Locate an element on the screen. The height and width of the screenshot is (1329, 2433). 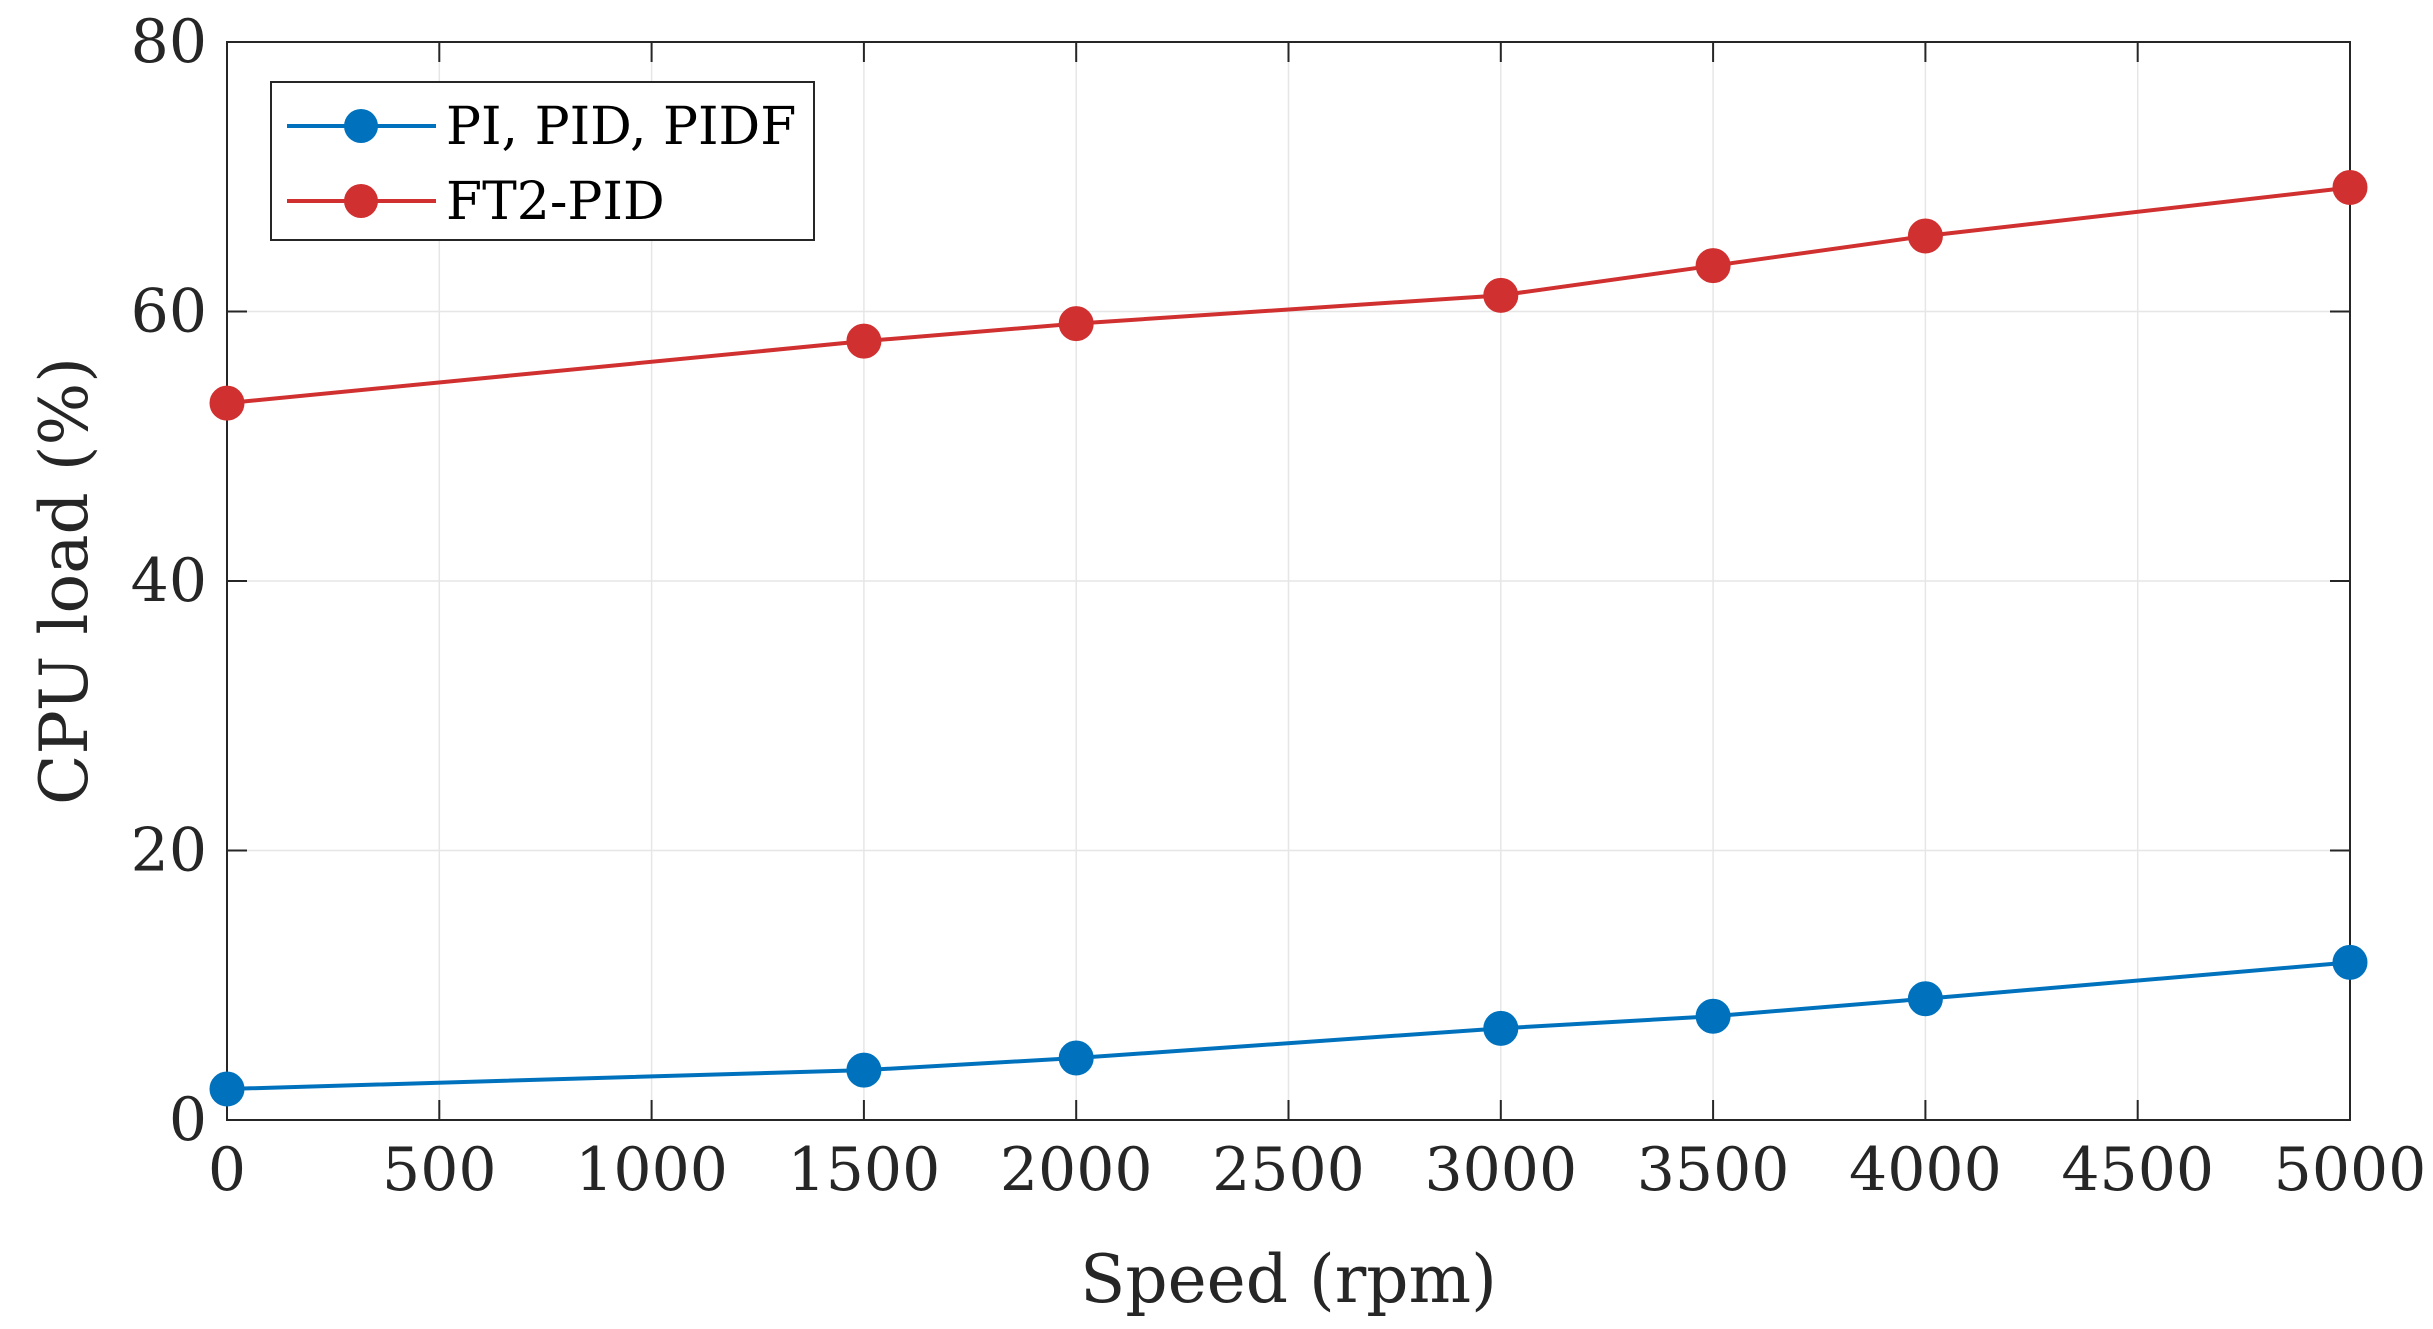
x-tick-label: 3000 is located at coordinates (1500, 1170).